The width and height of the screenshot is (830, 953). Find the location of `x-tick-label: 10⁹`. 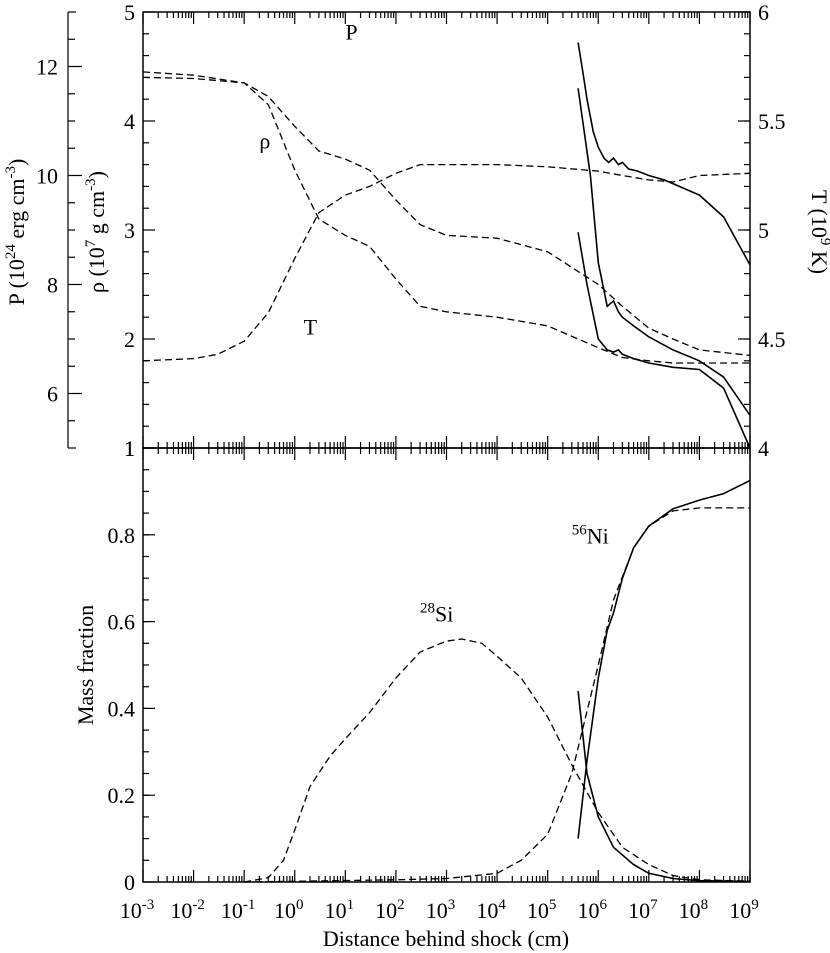

x-tick-label: 10⁹ is located at coordinates (744, 910).